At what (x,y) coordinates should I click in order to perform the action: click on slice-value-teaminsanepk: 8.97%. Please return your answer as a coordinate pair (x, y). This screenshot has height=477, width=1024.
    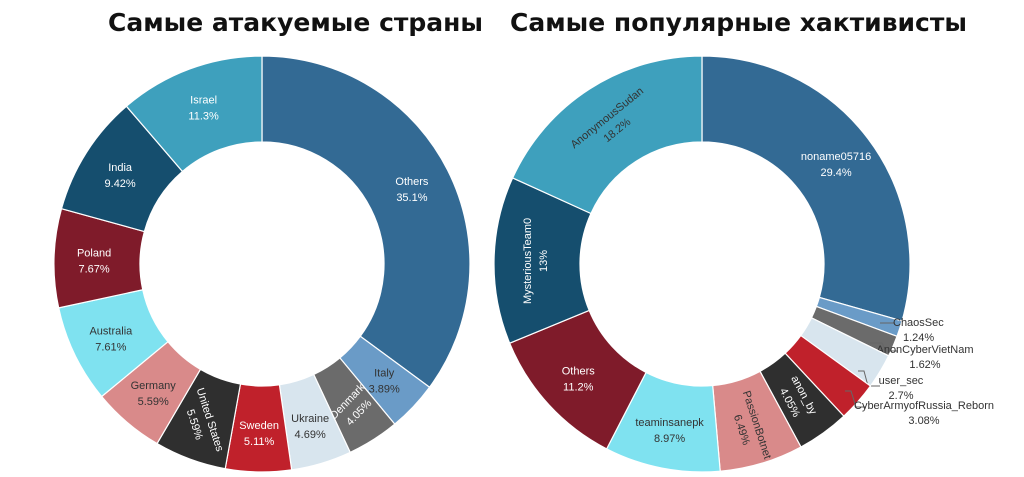
    Looking at the image, I should click on (669, 439).